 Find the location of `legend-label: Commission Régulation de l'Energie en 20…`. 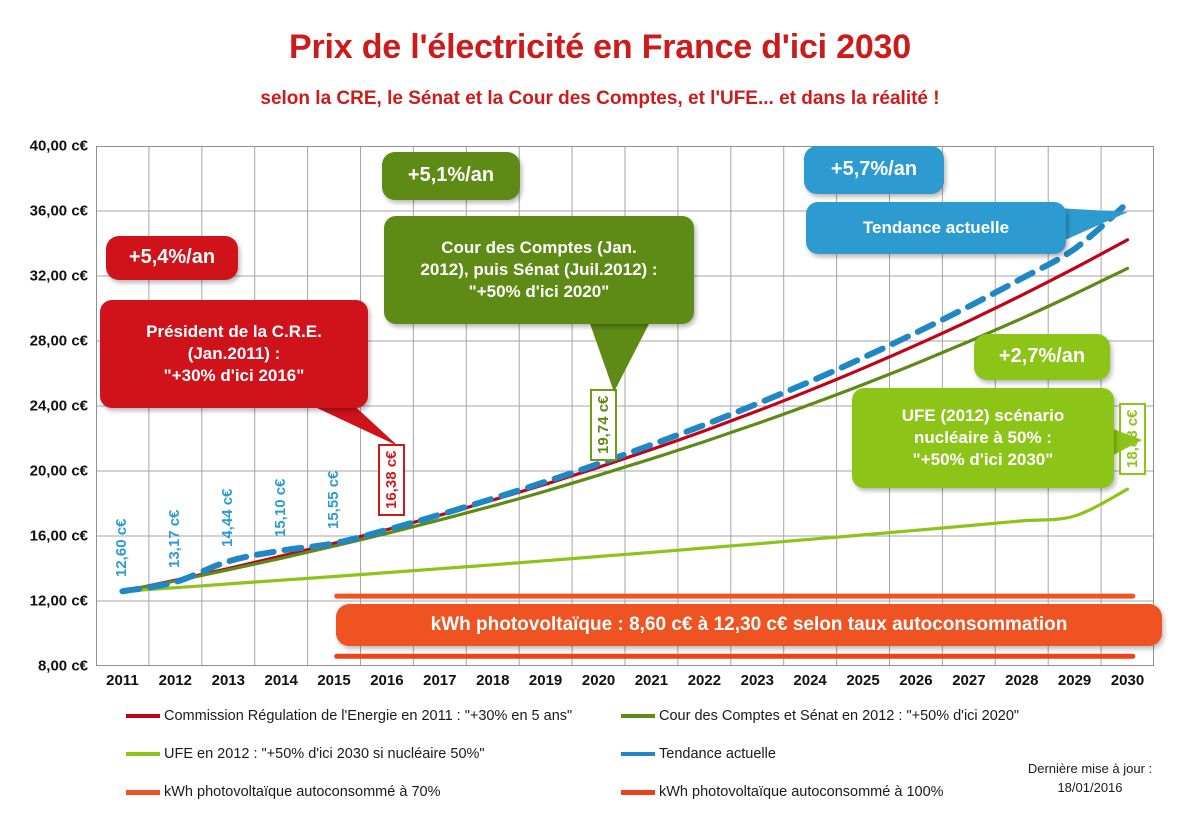

legend-label: Commission Régulation de l'Energie en 20… is located at coordinates (368, 716).